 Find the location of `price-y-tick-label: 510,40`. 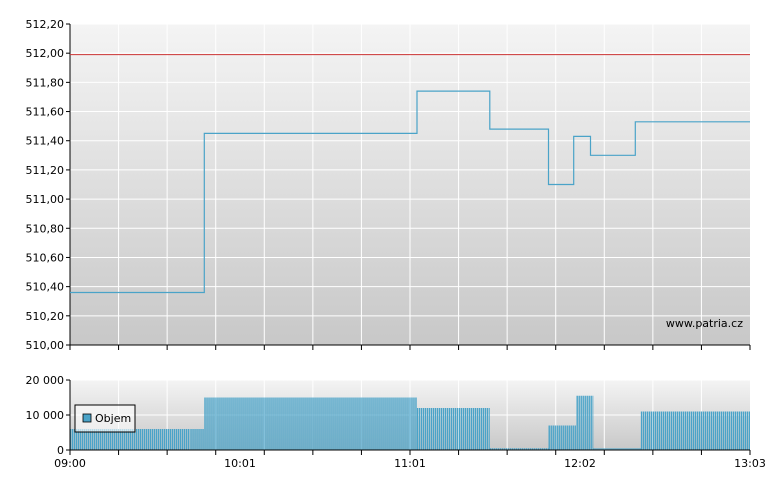

price-y-tick-label: 510,40 is located at coordinates (45, 287).